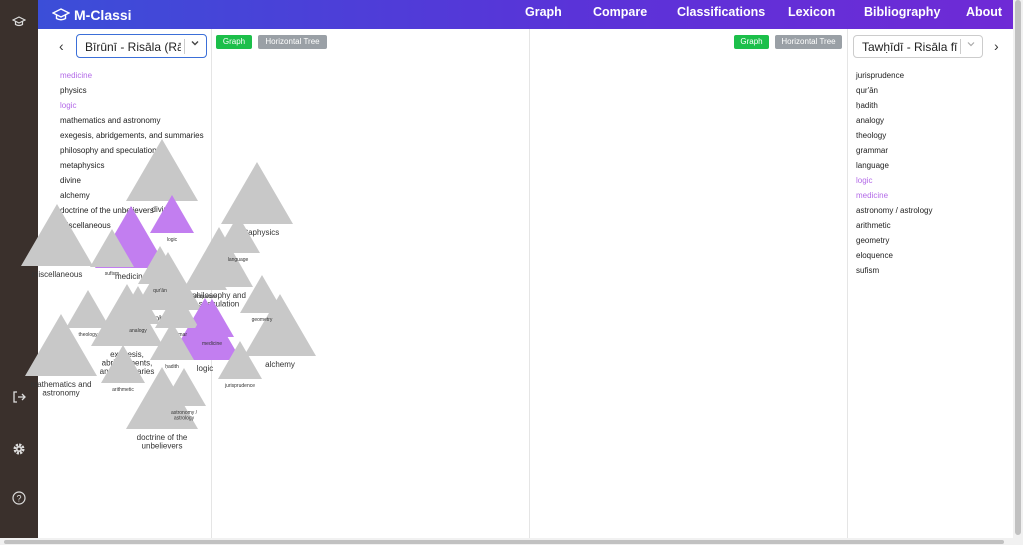  I want to click on right-item: logic, so click(864, 180).